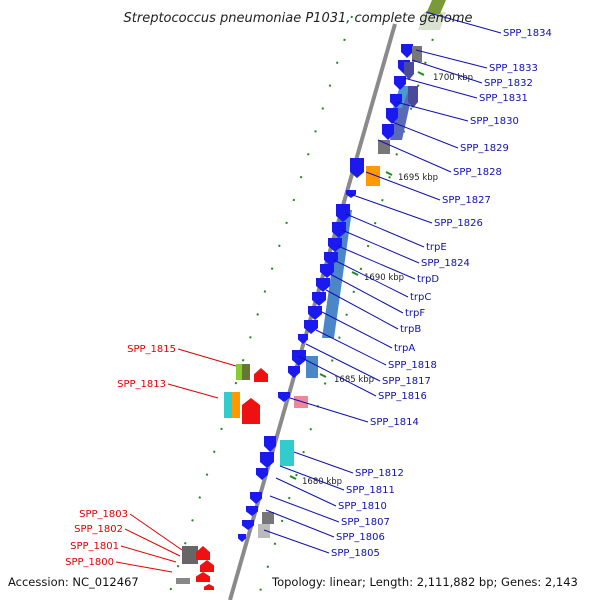 The width and height of the screenshot is (600, 600). Describe the element at coordinates (355, 553) in the screenshot. I see `gene-label-spp_1805: SPP_1805` at that location.